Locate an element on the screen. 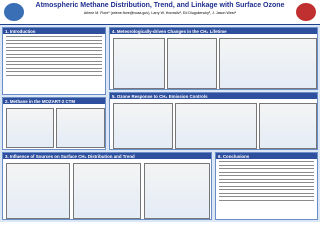  section-heading: 6. Conclusions is located at coordinates (266, 156).